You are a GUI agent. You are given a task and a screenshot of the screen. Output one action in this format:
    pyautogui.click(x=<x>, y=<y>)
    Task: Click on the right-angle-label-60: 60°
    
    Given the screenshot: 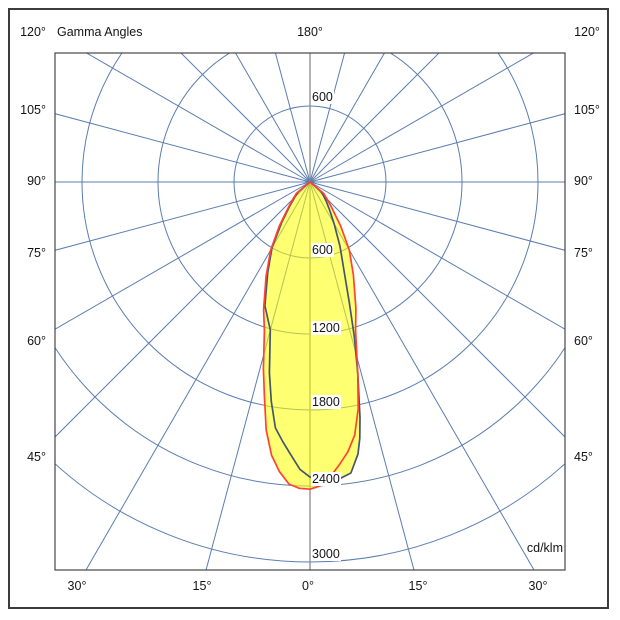 What is the action you would take?
    pyautogui.click(x=583, y=341)
    